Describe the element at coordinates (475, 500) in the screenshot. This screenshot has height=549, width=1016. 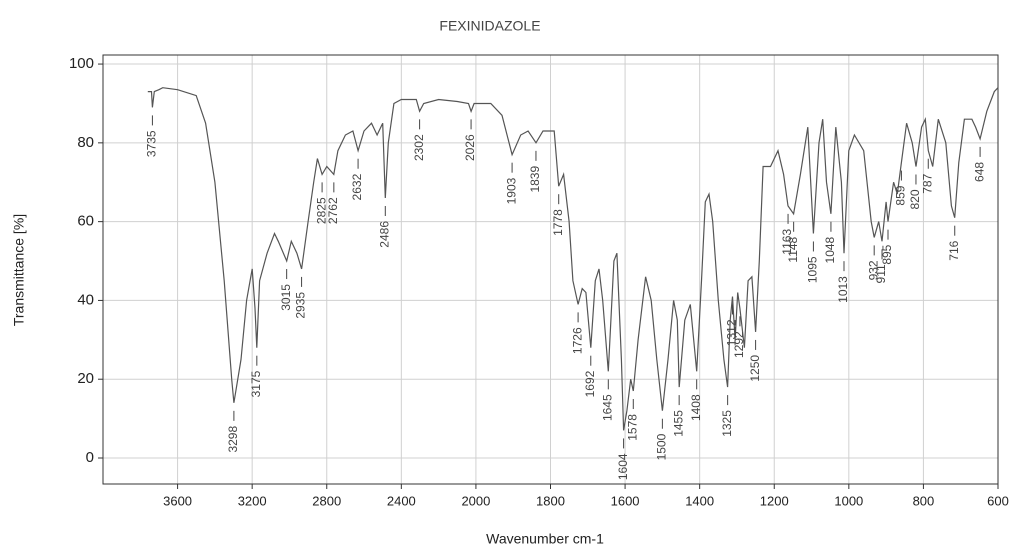
I see `x-tick-label: 2000` at that location.